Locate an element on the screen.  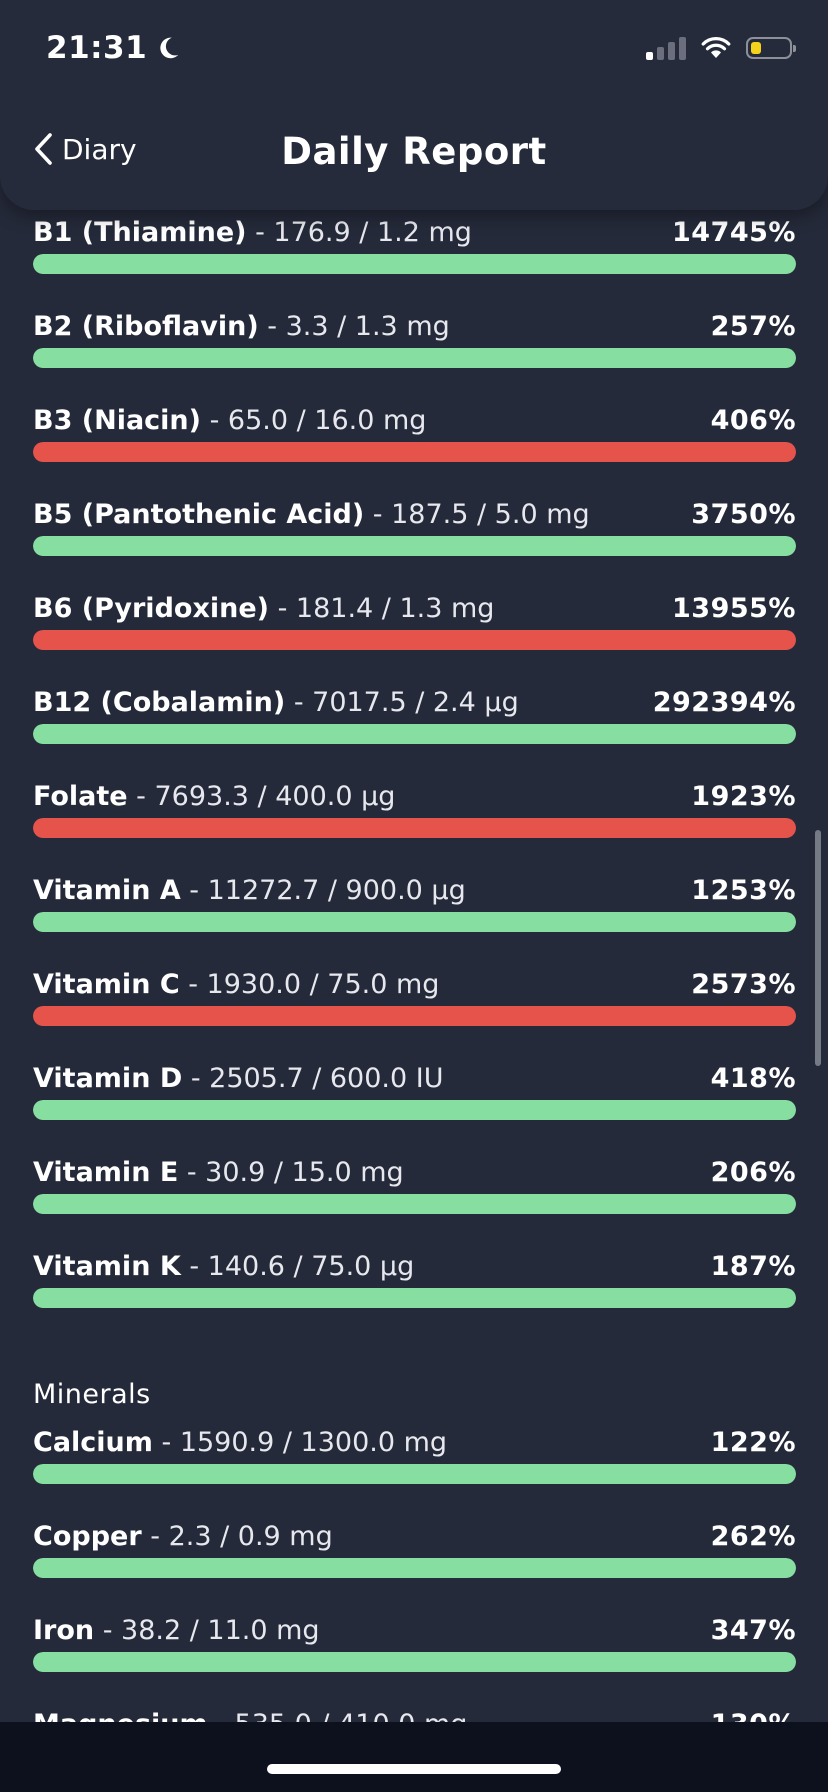
nutrient-row: Vitamin E - 30.9 / 15.0 mg 206% is located at coordinates (414, 1197).